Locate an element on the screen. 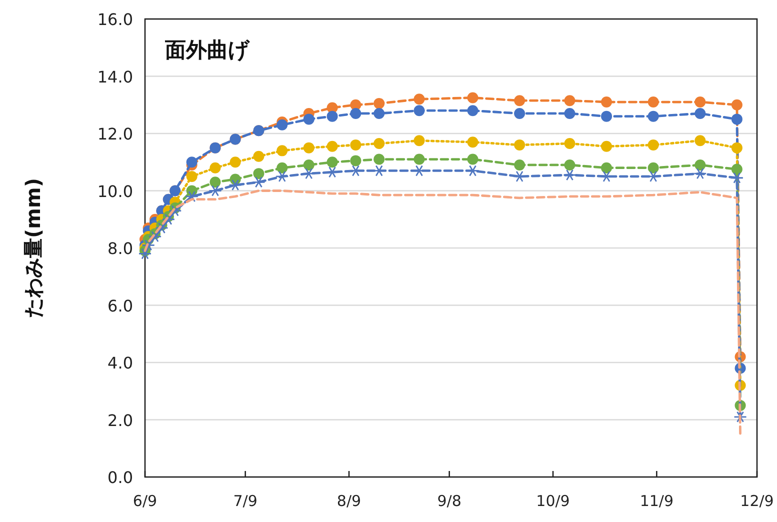 This screenshot has height=522, width=777. y-tick-label: 0.0 is located at coordinates (120, 477).